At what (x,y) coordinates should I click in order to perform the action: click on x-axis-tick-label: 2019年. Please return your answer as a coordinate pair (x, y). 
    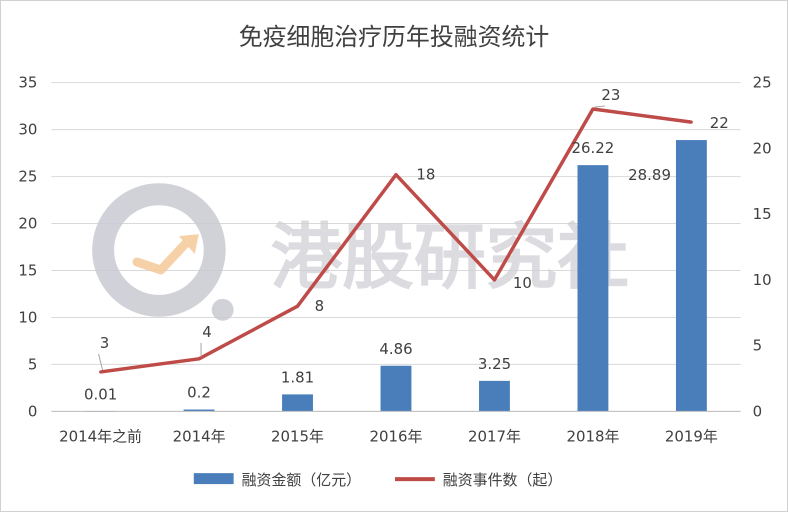
    Looking at the image, I should click on (691, 436).